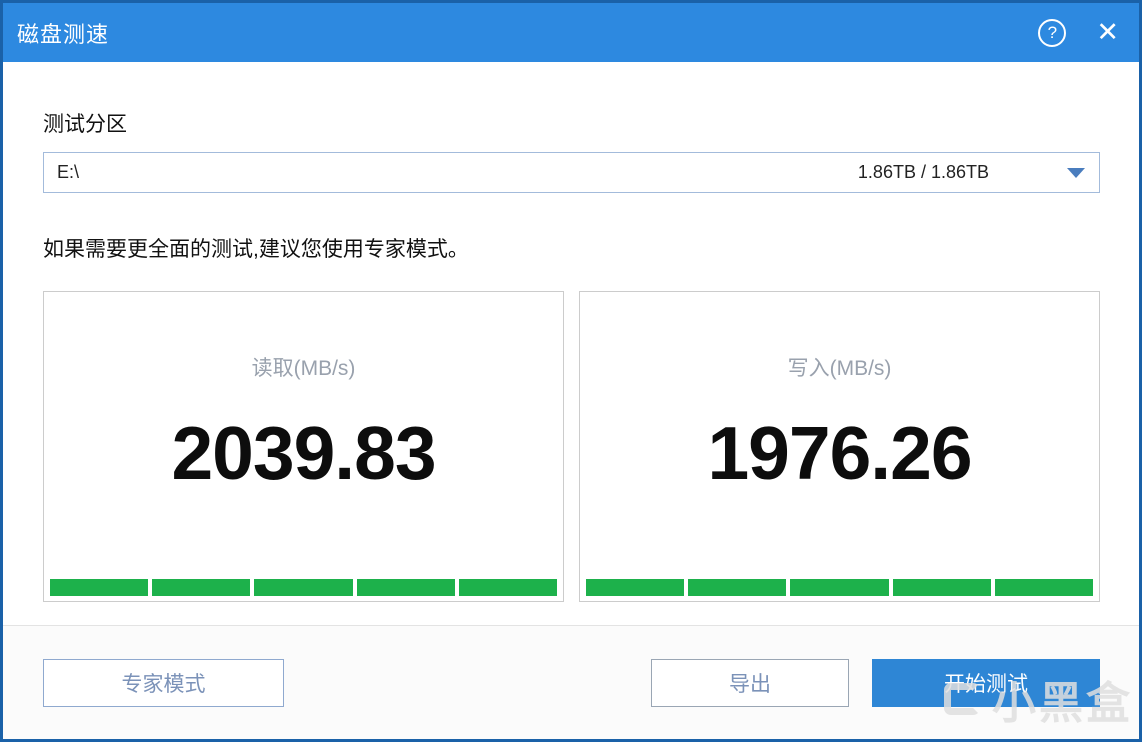 Image resolution: width=1142 pixels, height=742 pixels. What do you see at coordinates (303, 453) in the screenshot?
I see `read-speed-value: 2039.83` at bounding box center [303, 453].